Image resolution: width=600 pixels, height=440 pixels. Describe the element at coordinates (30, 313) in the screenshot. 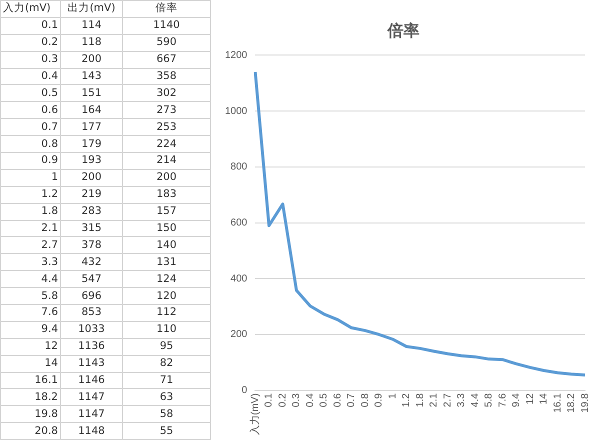

I see `y-tick-label: 7.6` at that location.